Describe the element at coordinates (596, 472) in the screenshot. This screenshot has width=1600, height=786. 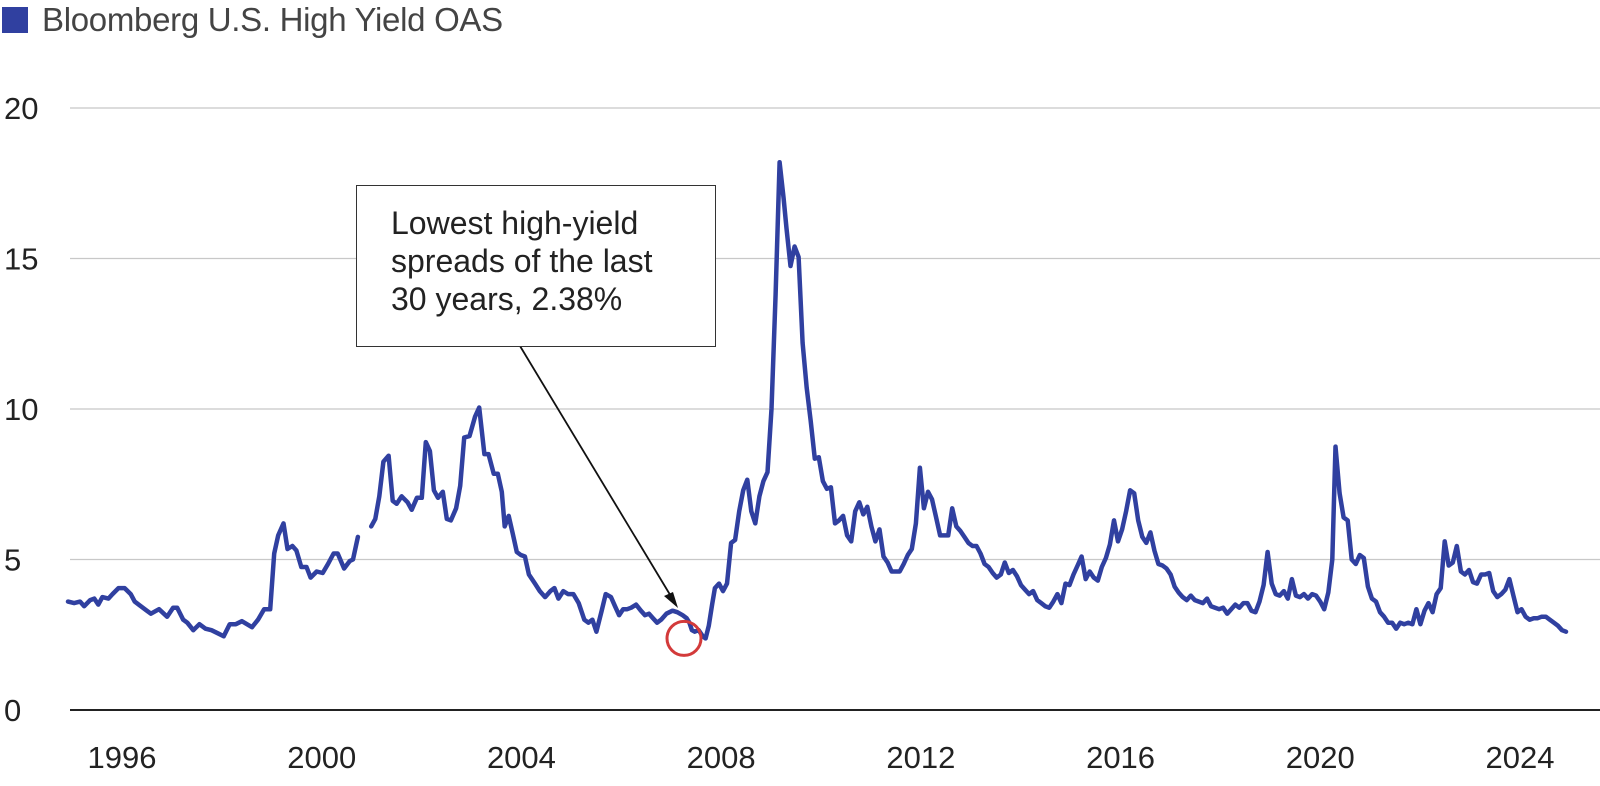
I see `annotation-arrow-line` at that location.